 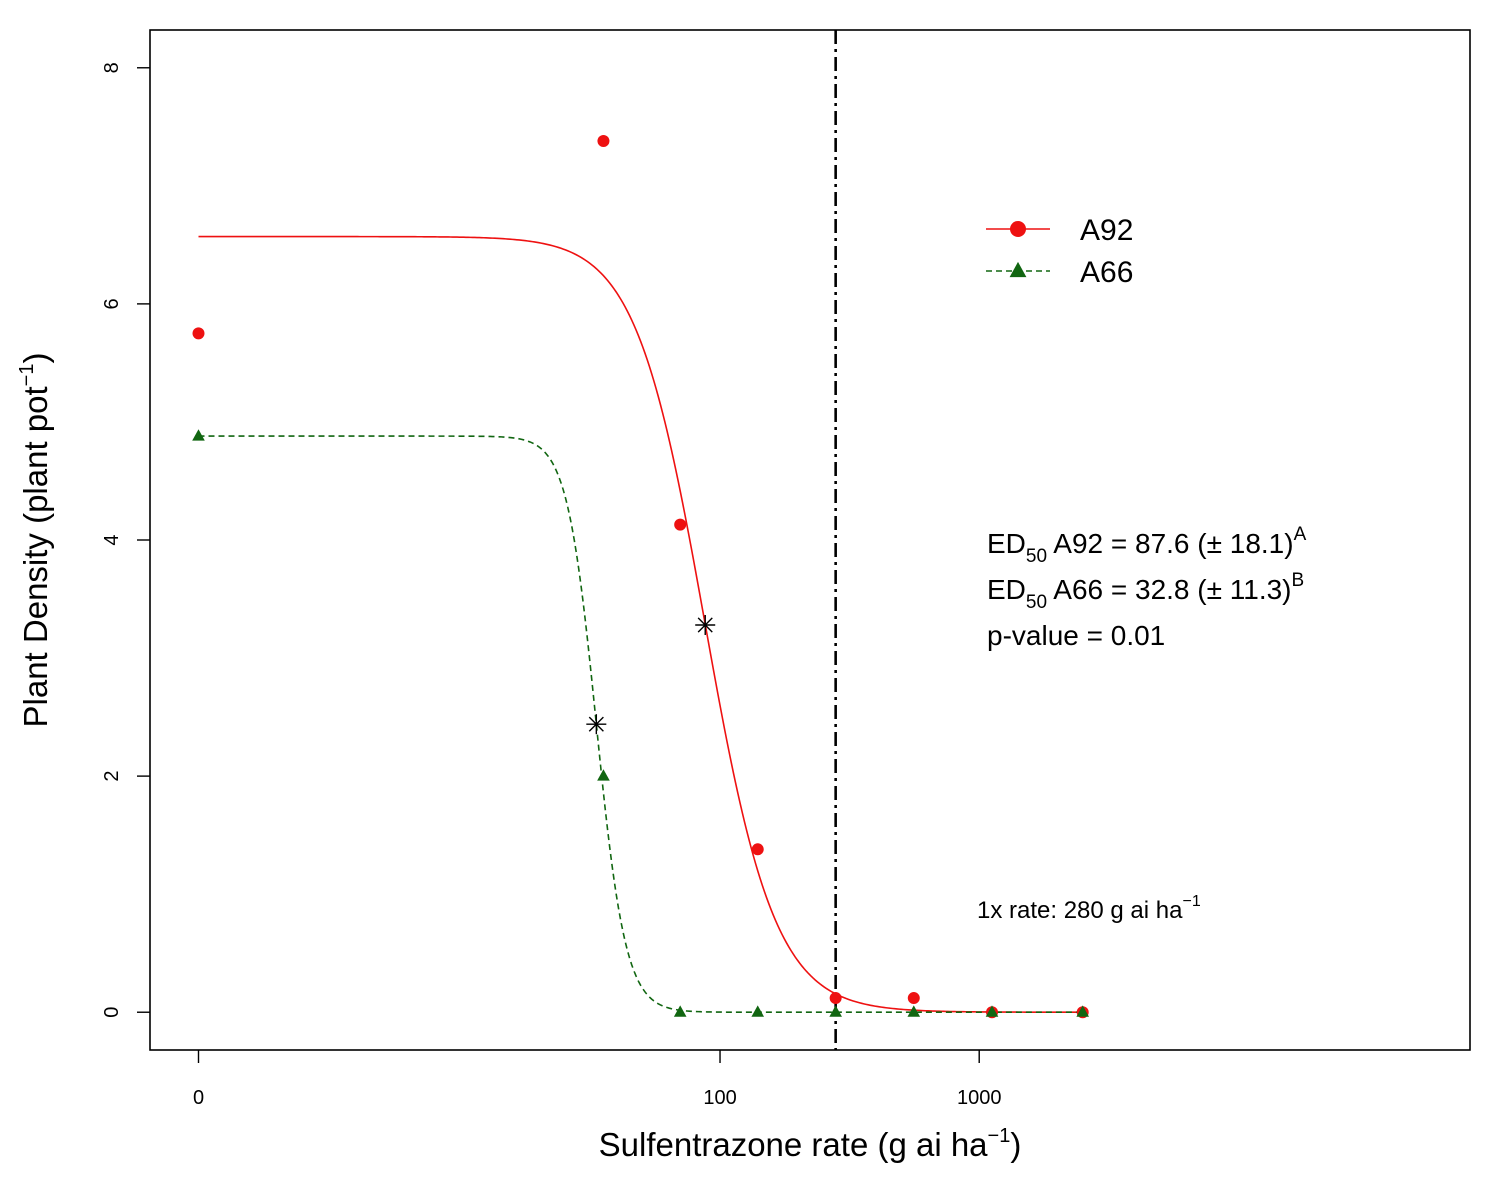 I want to click on ed50-marker-a92, so click(x=705, y=625).